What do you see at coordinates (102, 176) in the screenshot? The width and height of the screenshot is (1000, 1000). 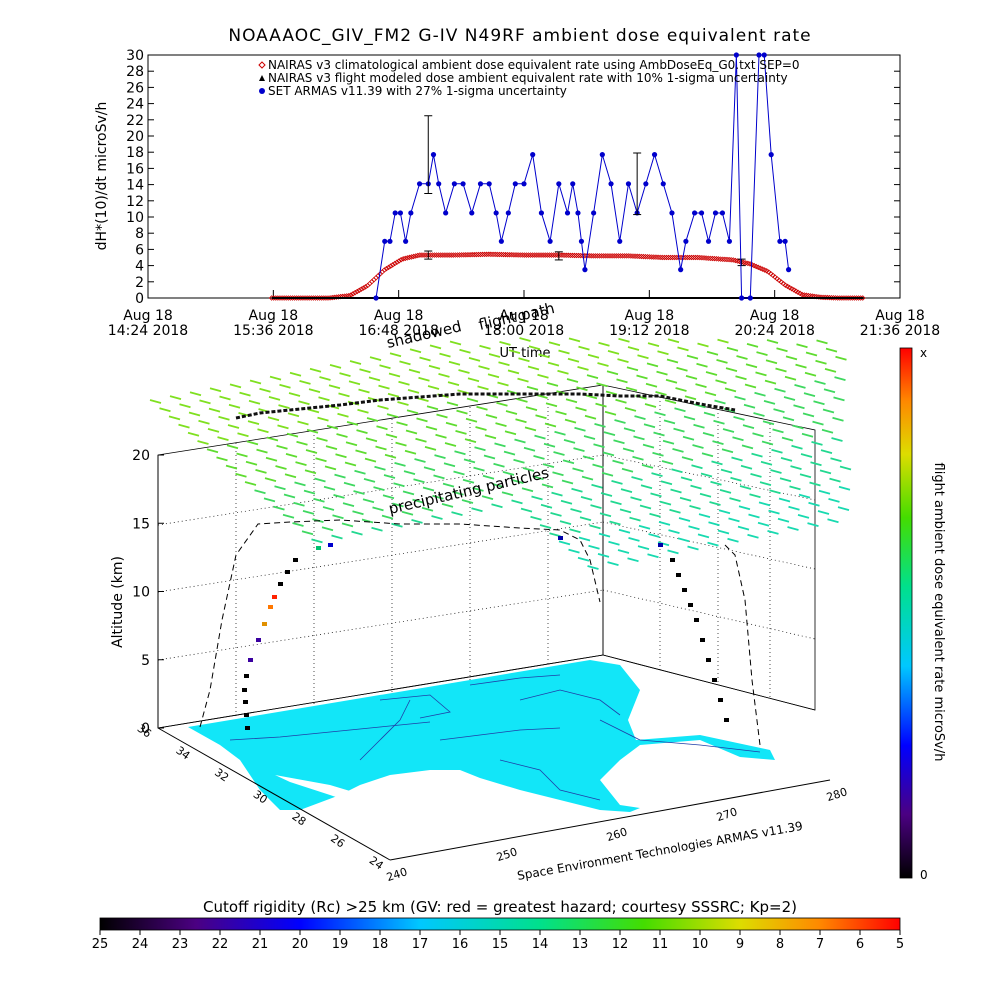 I see `y-axis-label: dH*(10)/dt microSv/h` at bounding box center [102, 176].